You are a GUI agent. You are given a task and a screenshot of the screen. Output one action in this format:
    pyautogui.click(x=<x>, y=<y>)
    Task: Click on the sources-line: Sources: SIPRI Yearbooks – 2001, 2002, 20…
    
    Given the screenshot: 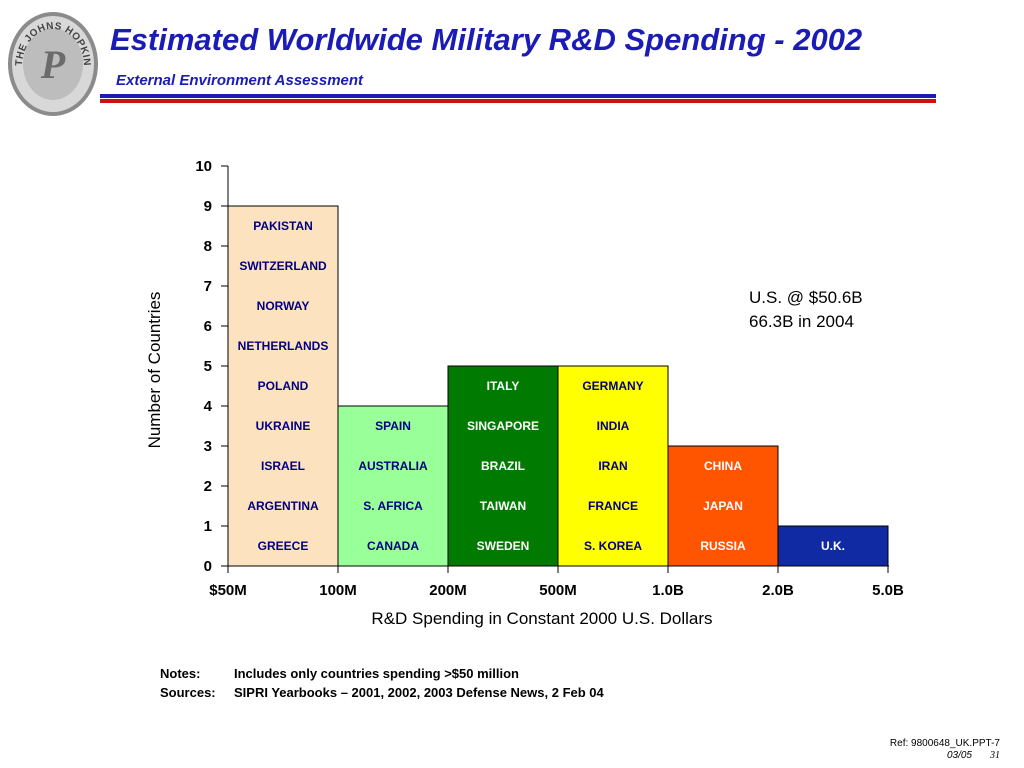 What is the action you would take?
    pyautogui.click(x=382, y=692)
    